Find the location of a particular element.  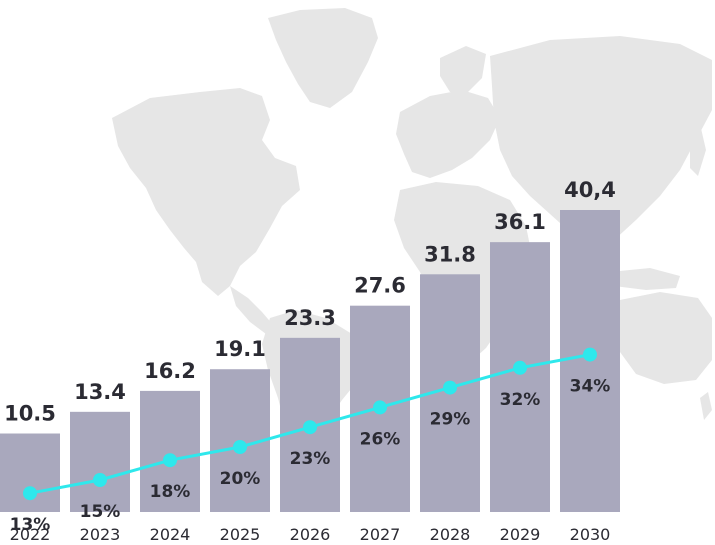

x-tick-label-2025: 2025 is located at coordinates (240, 534).